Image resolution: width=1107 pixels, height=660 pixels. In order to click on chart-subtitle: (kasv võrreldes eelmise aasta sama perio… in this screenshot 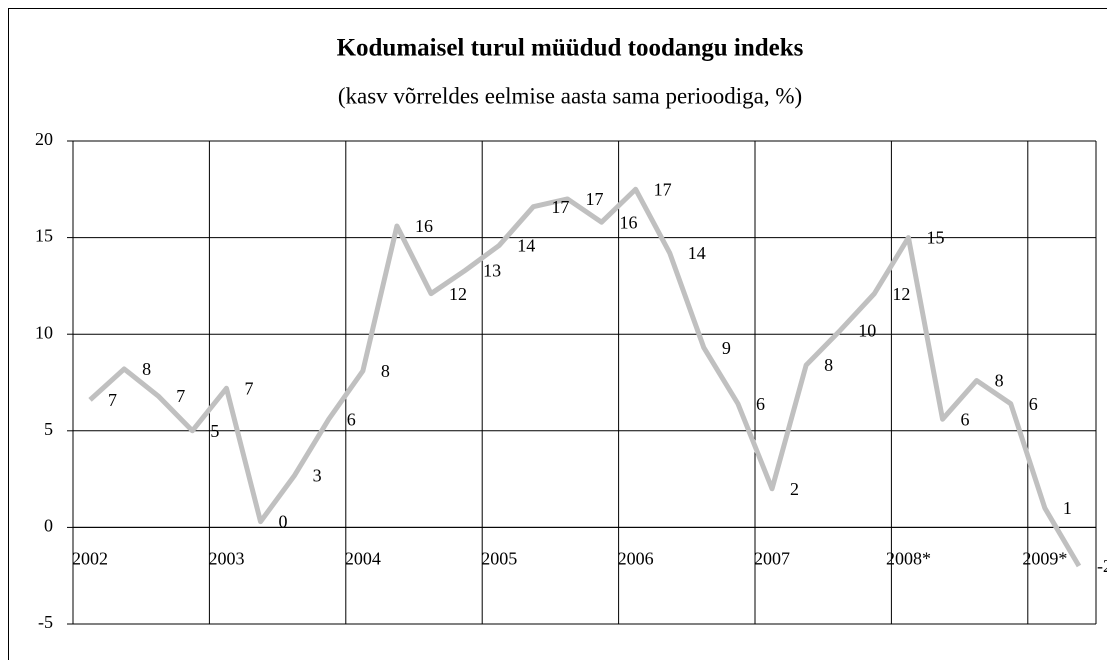, I will do `click(570, 95)`.